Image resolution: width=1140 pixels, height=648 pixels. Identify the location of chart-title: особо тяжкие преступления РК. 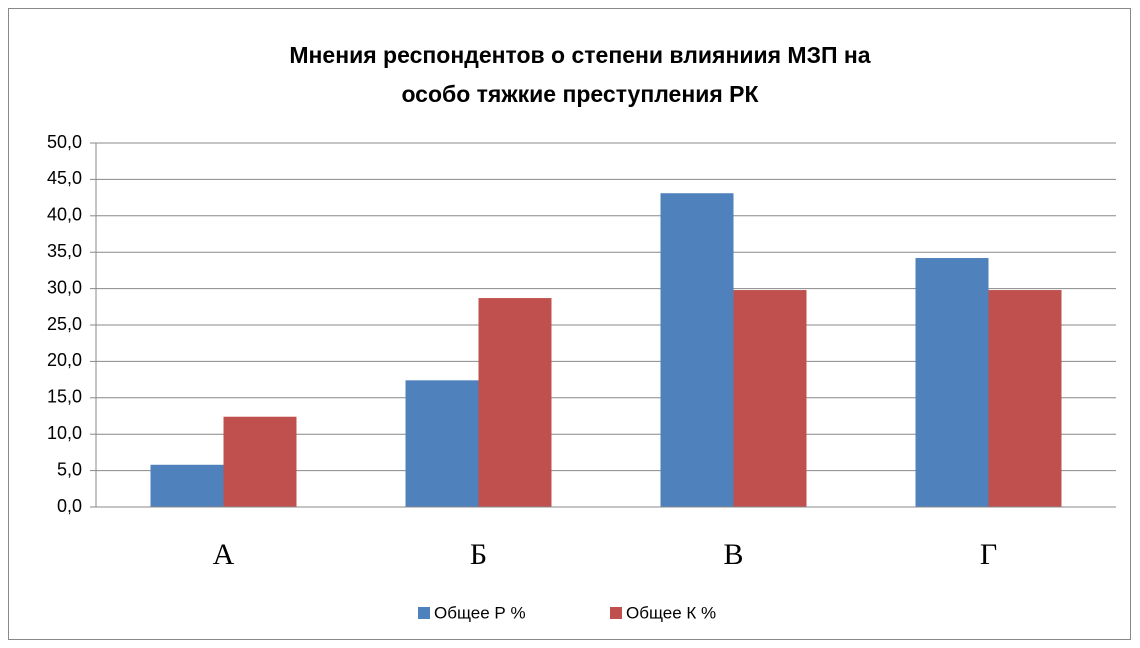
(580, 94).